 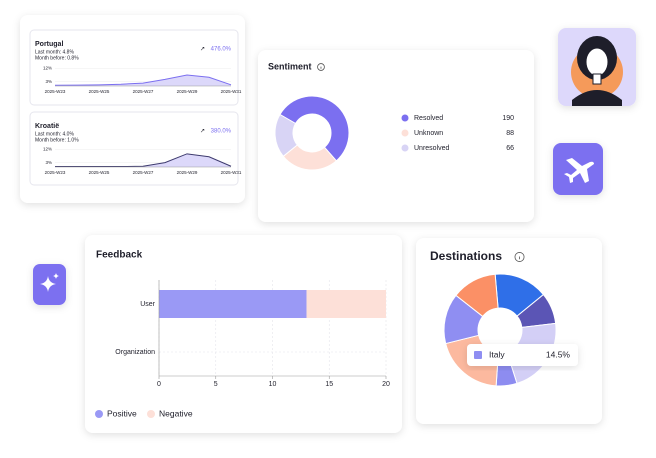 What do you see at coordinates (54, 134) in the screenshot?
I see `annotation: Last month: 4.0%` at bounding box center [54, 134].